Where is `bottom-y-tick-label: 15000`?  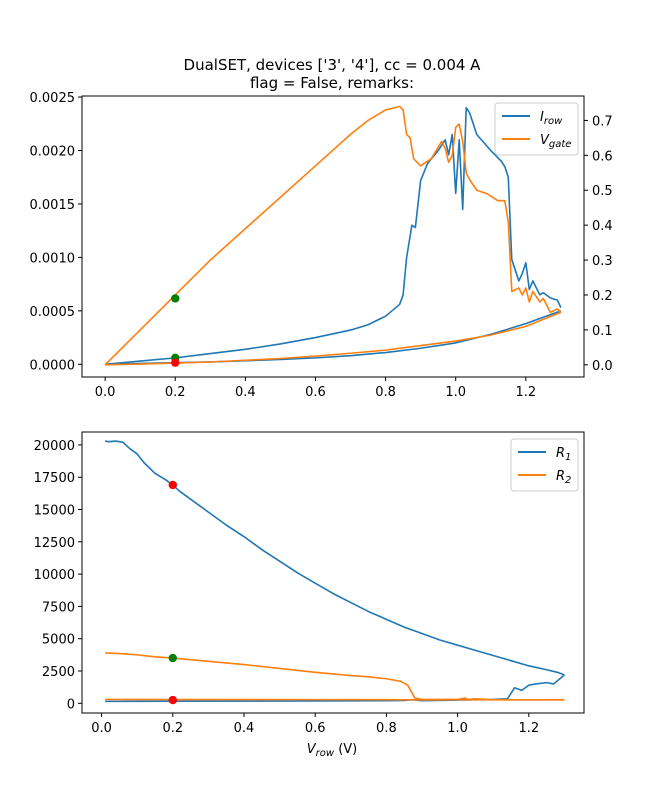
bottom-y-tick-label: 15000 is located at coordinates (54, 511).